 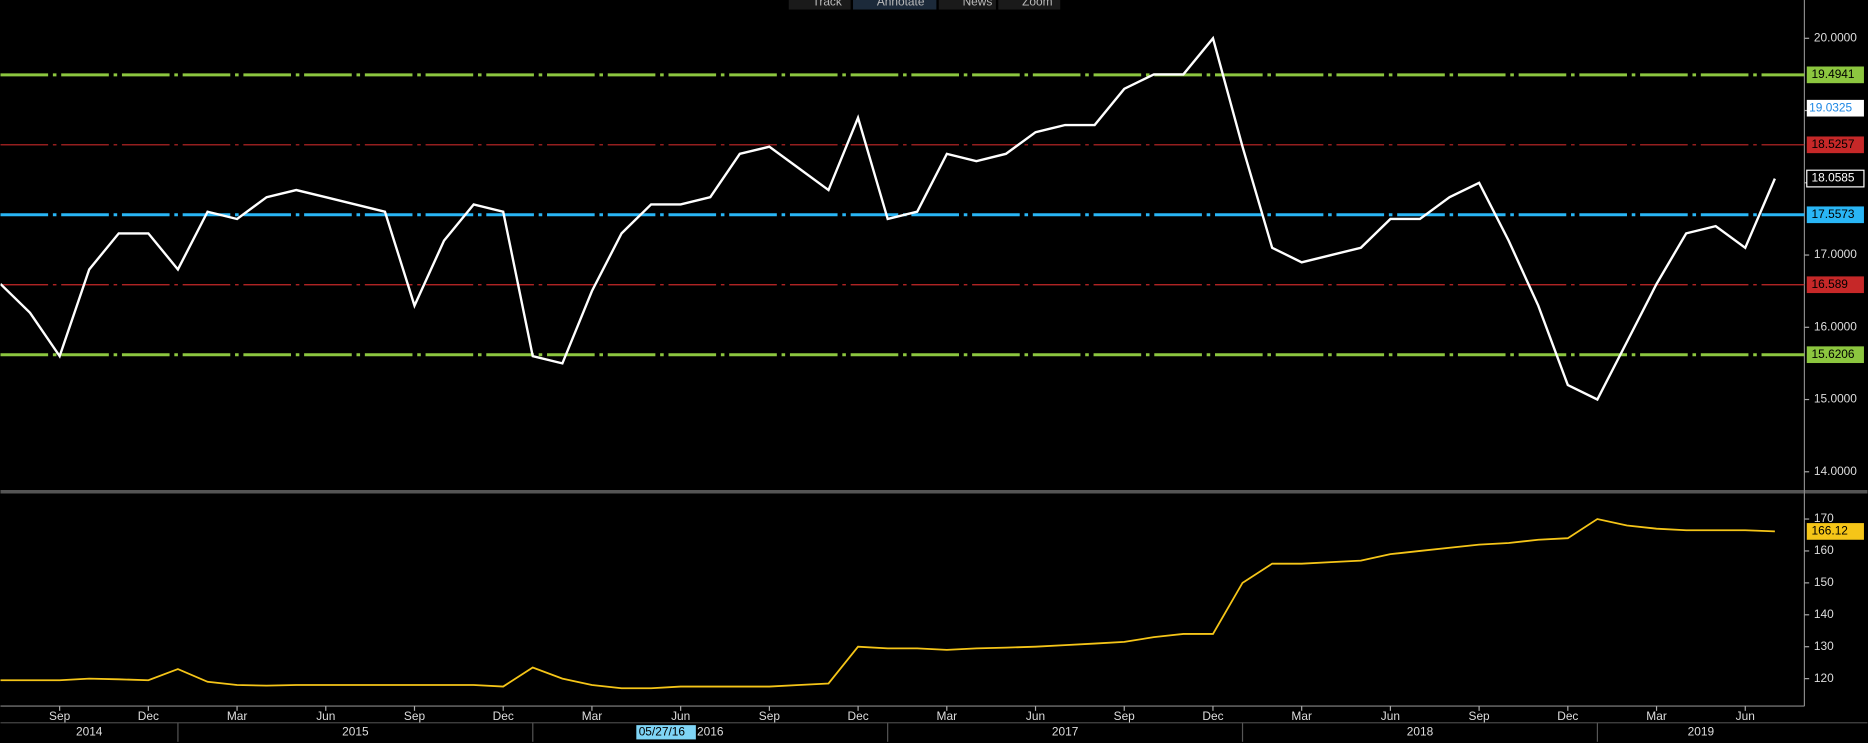 What do you see at coordinates (1065, 731) in the screenshot?
I see `year-label: 2017` at bounding box center [1065, 731].